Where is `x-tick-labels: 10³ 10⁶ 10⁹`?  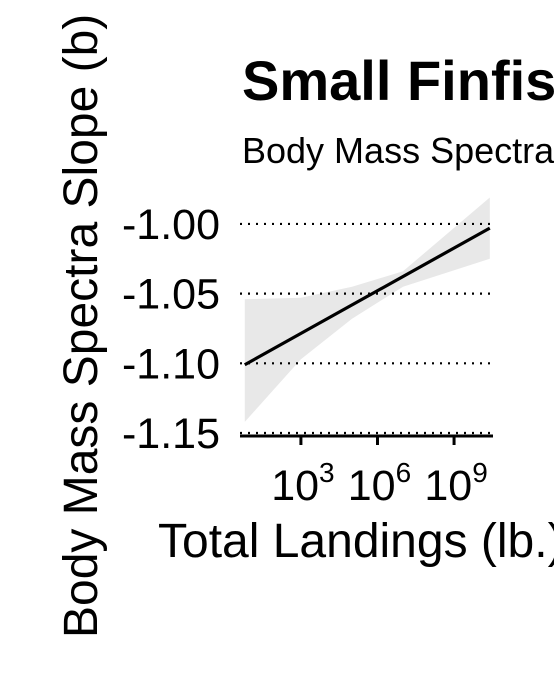
x-tick-labels: 10³ 10⁶ 10⁹ is located at coordinates (379, 483).